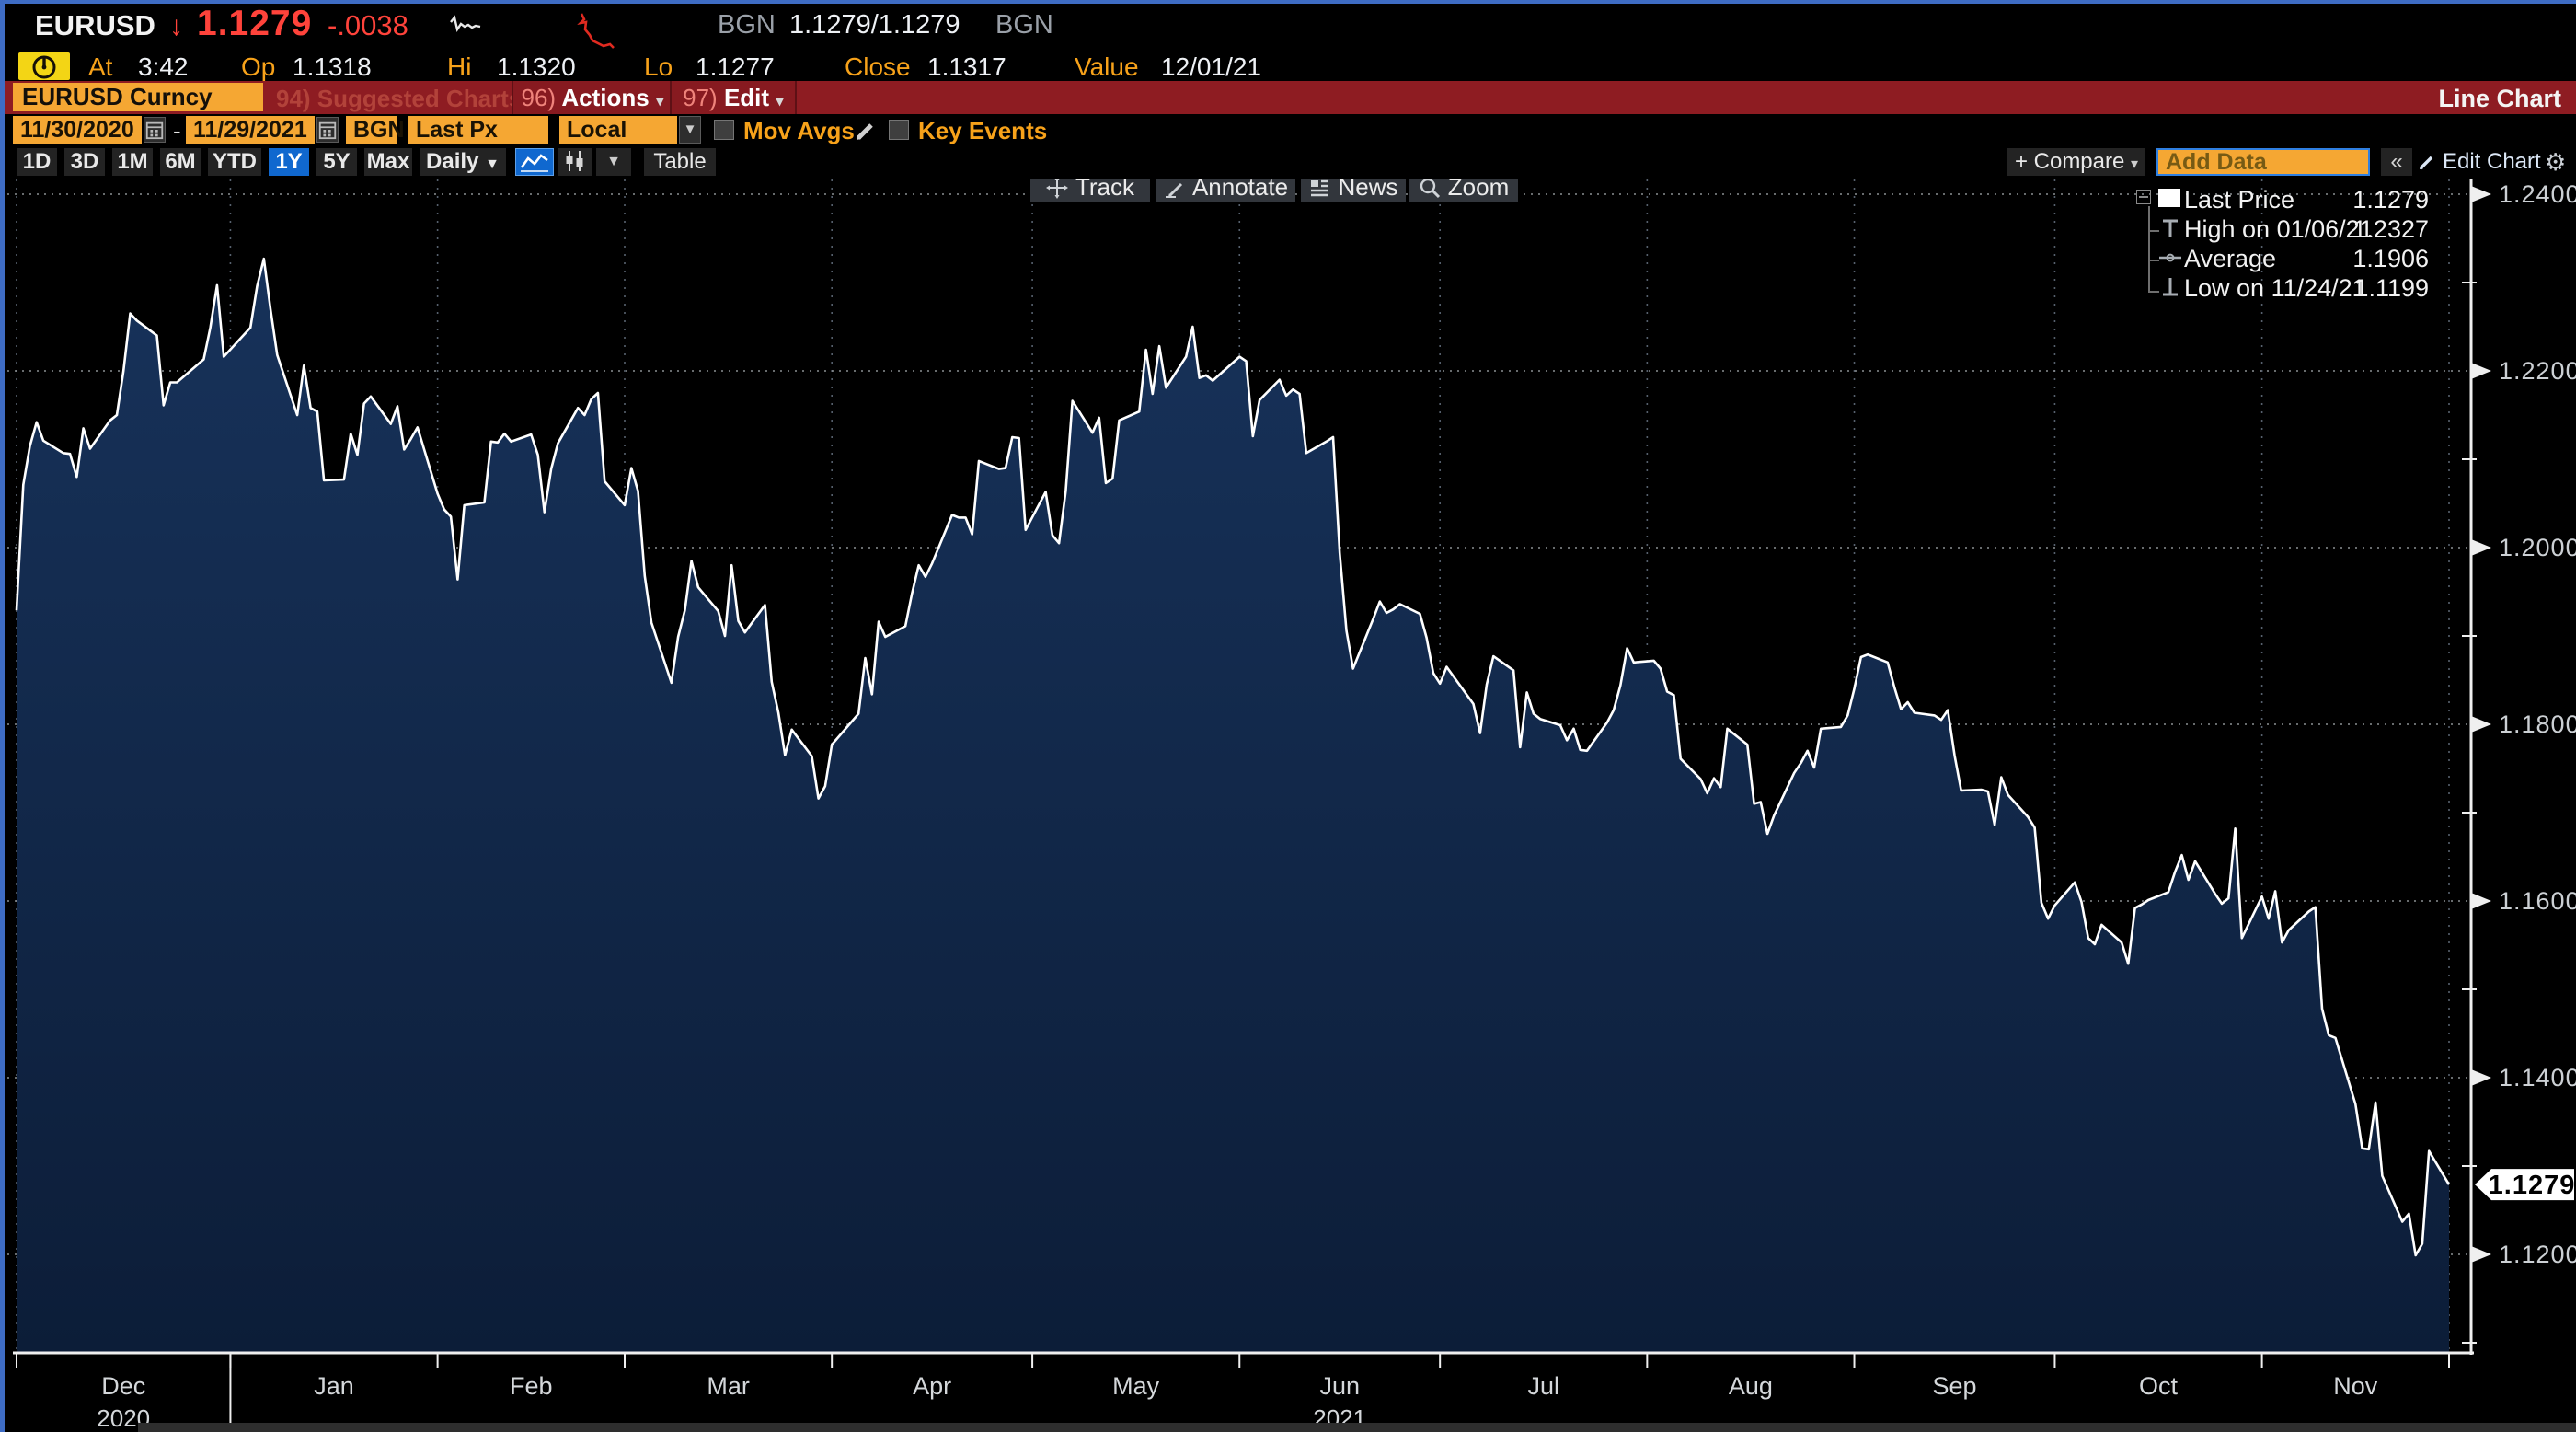  What do you see at coordinates (1056, 188) in the screenshot?
I see `track-crosshair-icon` at bounding box center [1056, 188].